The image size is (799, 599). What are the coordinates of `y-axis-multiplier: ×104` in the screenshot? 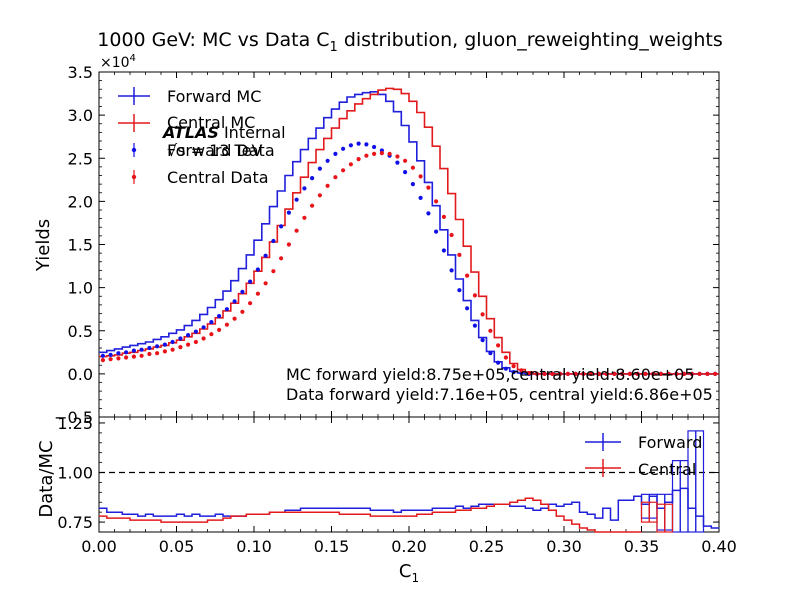 It's located at (118, 62).